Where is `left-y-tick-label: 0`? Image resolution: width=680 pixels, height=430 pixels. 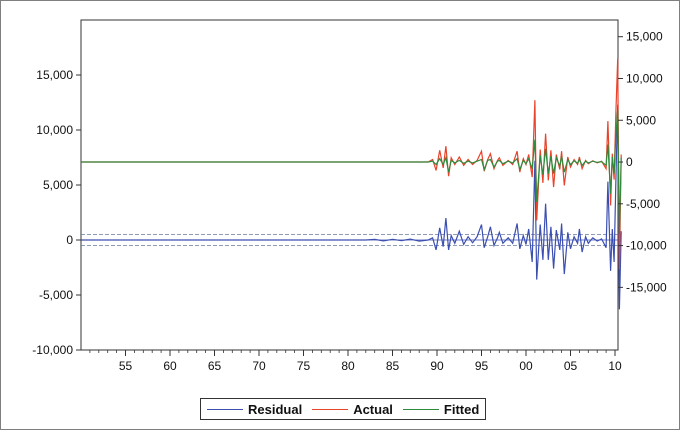 left-y-tick-label: 0 is located at coordinates (69, 240).